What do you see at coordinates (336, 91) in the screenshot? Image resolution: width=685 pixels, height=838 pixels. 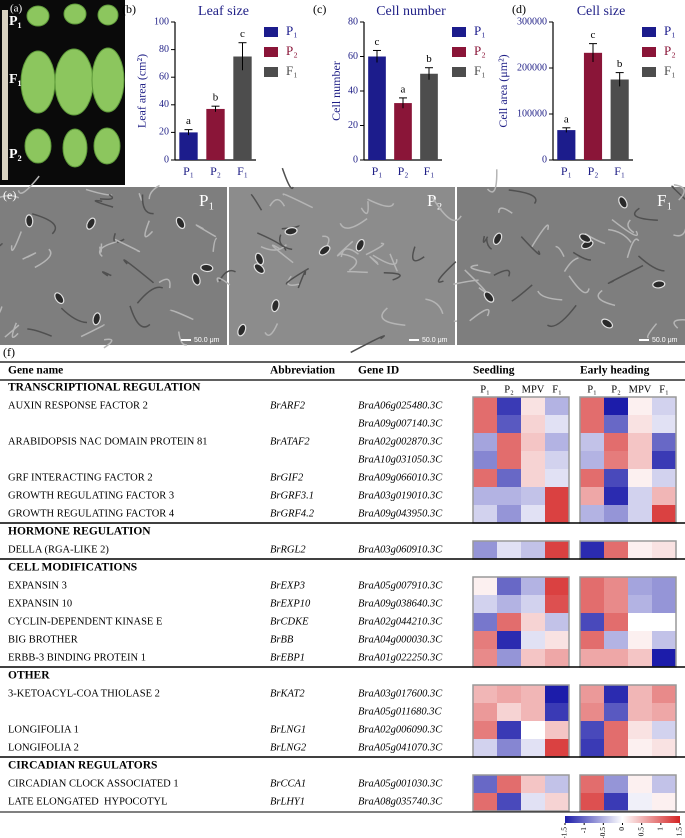 I see `y-axis-label: Cell number` at bounding box center [336, 91].